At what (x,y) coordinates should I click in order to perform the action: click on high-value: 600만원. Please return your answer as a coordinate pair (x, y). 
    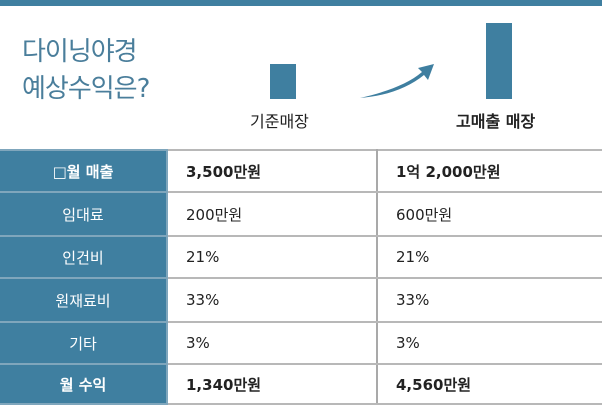
    Looking at the image, I should click on (489, 214).